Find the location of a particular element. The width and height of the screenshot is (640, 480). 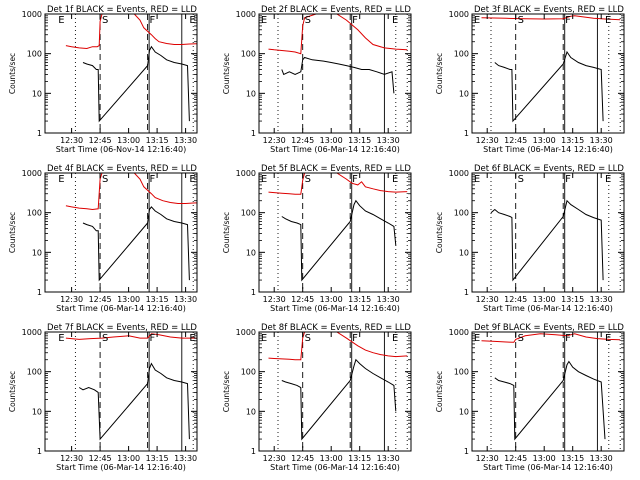

panel-title: Det 3f BLACK = Events, RED = LLD is located at coordinates (549, 10).